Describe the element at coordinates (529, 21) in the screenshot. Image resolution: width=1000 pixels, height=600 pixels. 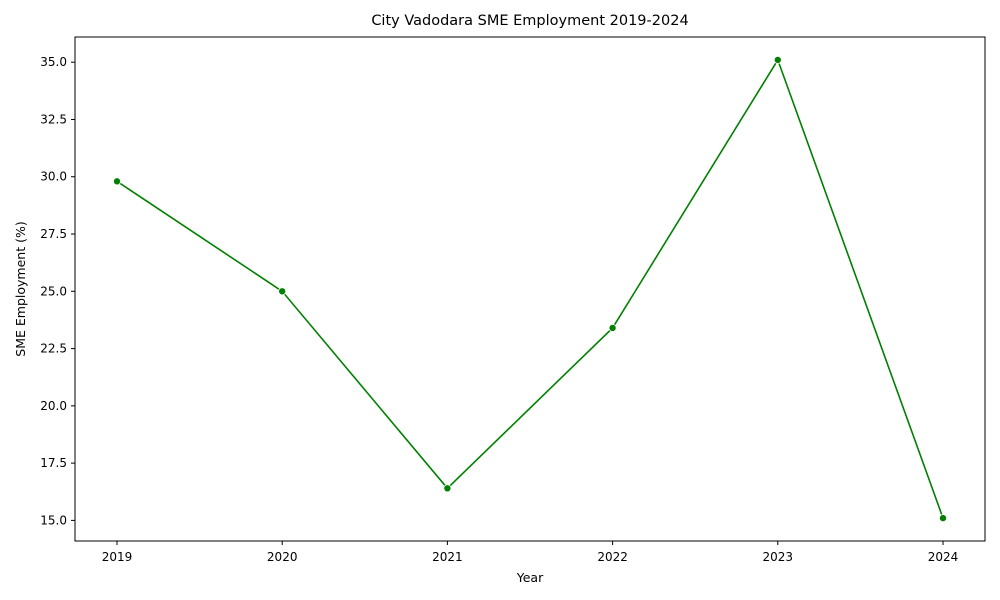
I see `chart-title: City Vadodara SME Employment 2019-2024` at that location.